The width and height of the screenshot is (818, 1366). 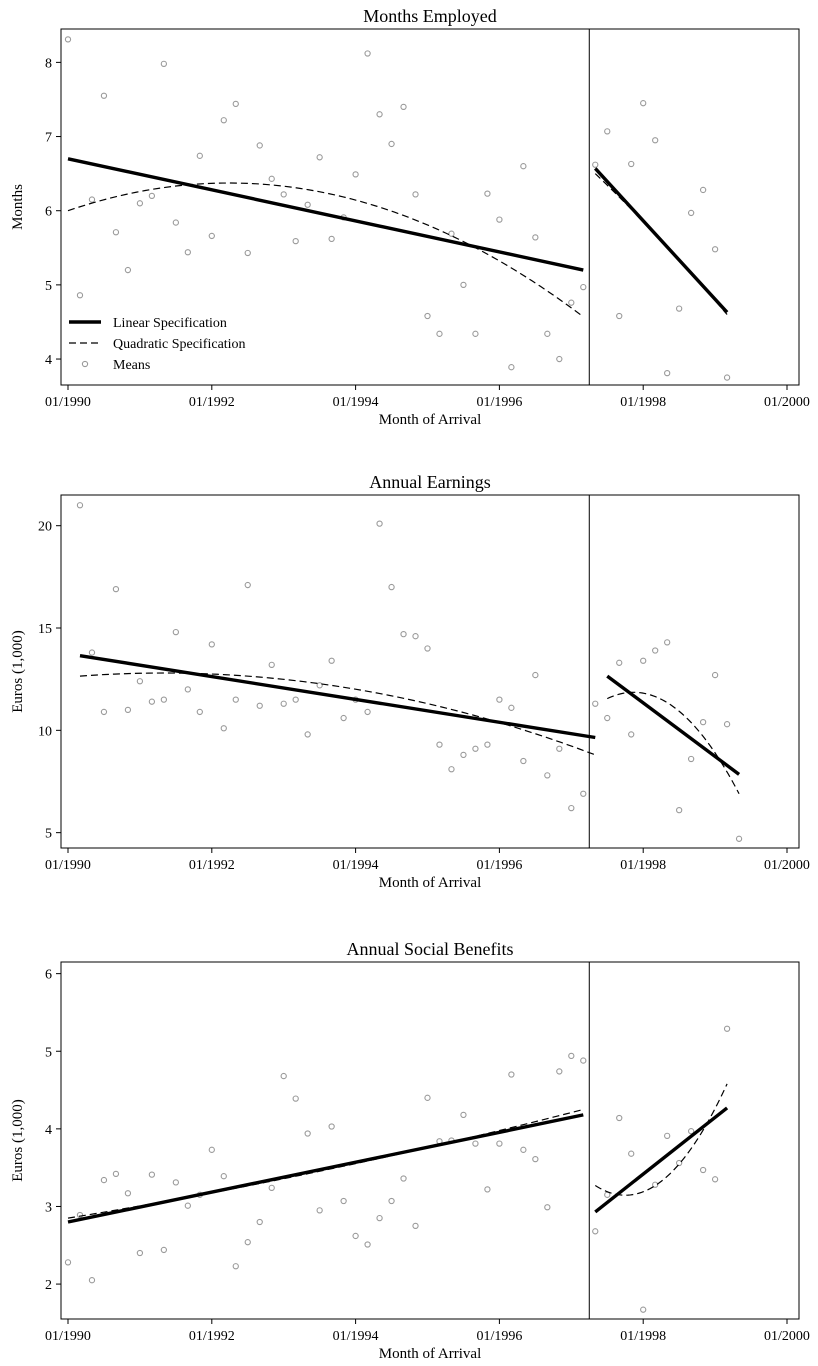 What do you see at coordinates (18, 671) in the screenshot?
I see `y-axis-title: Euros (1,000)` at bounding box center [18, 671].